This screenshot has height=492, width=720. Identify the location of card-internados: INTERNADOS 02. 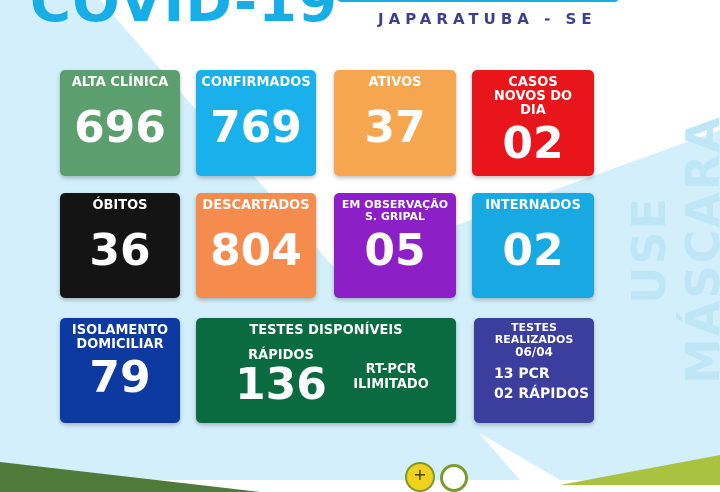
(533, 245).